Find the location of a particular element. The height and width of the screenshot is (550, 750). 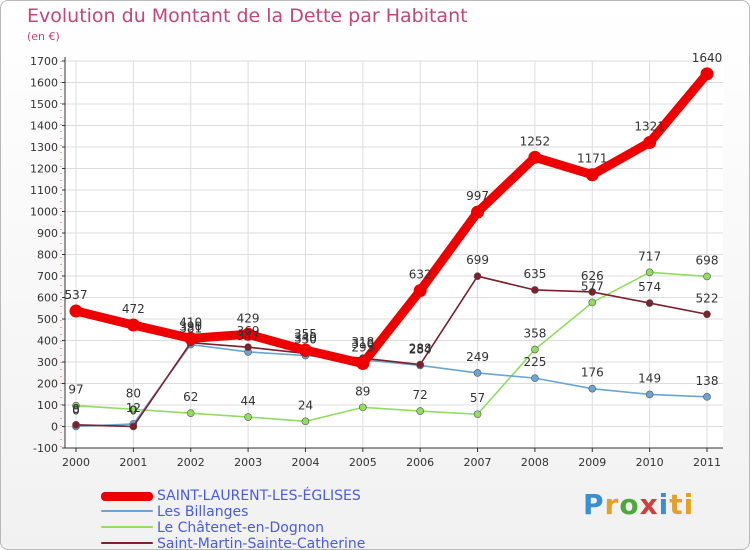

data-label: 284 is located at coordinates (420, 349).